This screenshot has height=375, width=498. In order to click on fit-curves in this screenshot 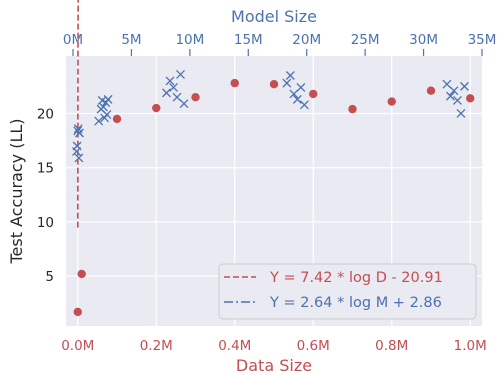, I will do `click(78, 114)`.